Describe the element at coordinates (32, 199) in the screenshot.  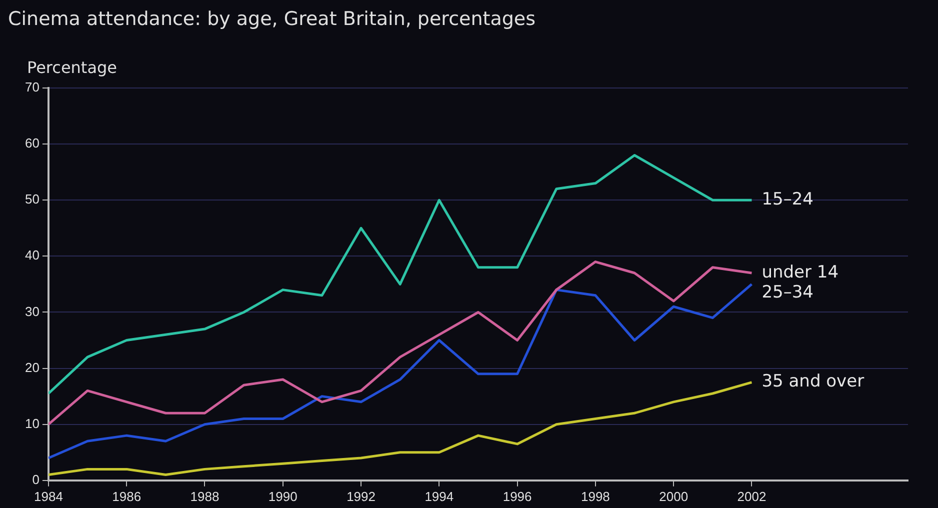
I see `y-tick-label: 50` at that location.